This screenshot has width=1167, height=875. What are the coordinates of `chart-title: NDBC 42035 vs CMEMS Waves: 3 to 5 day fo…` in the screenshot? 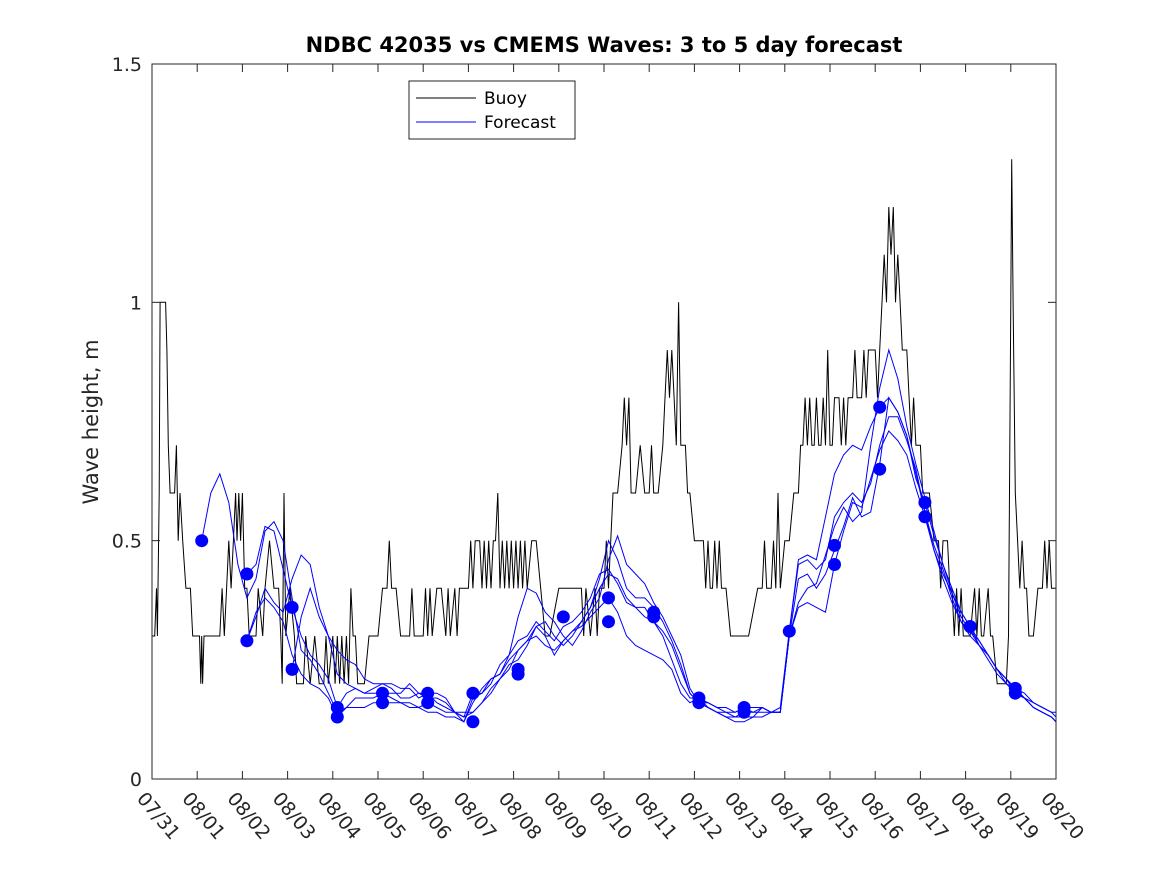 It's located at (604, 45).